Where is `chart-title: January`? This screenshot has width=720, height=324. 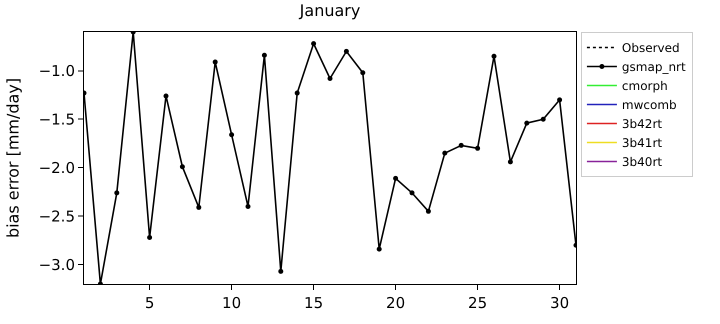 chart-title: January is located at coordinates (329, 10).